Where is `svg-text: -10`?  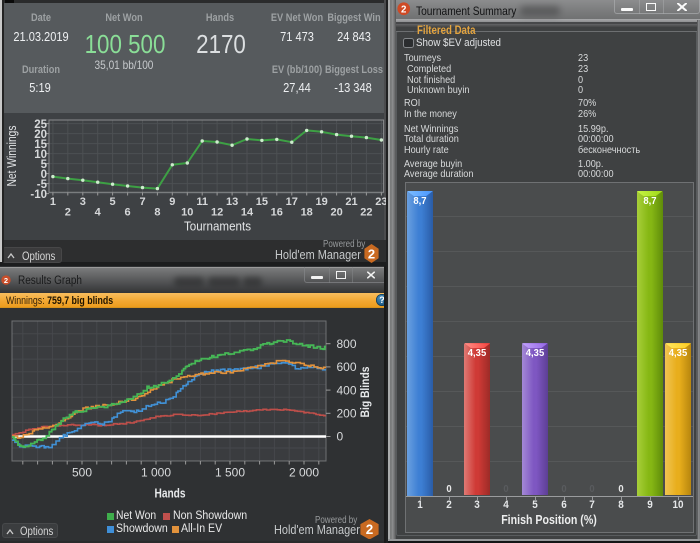 svg-text: -10 is located at coordinates (38, 195).